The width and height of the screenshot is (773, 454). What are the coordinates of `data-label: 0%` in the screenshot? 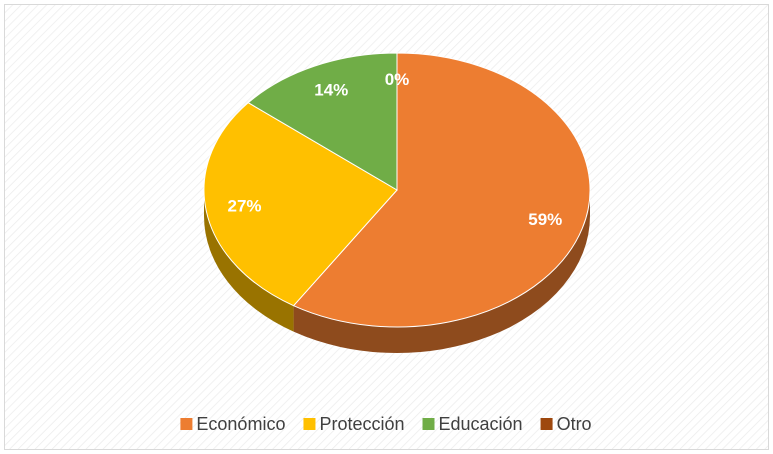 It's located at (397, 79).